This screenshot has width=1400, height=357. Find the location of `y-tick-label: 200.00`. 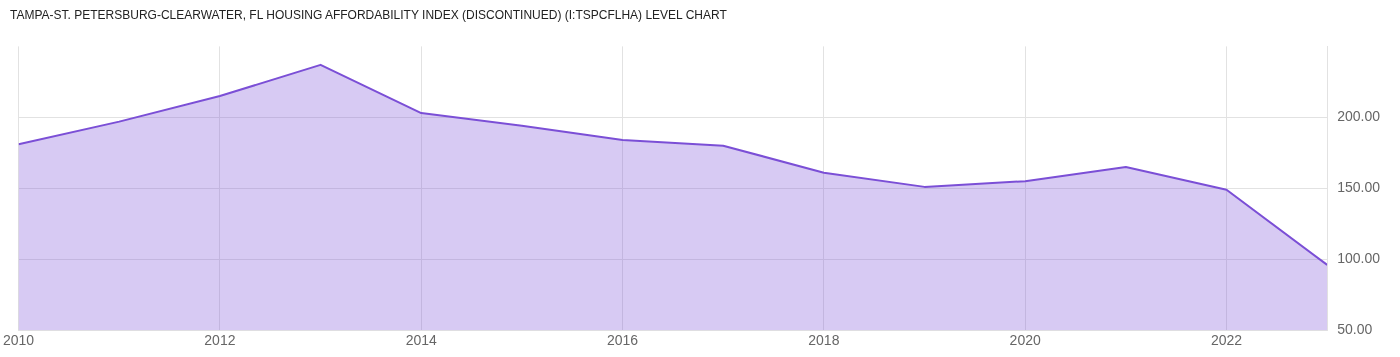

y-tick-label: 200.00 is located at coordinates (1359, 116).